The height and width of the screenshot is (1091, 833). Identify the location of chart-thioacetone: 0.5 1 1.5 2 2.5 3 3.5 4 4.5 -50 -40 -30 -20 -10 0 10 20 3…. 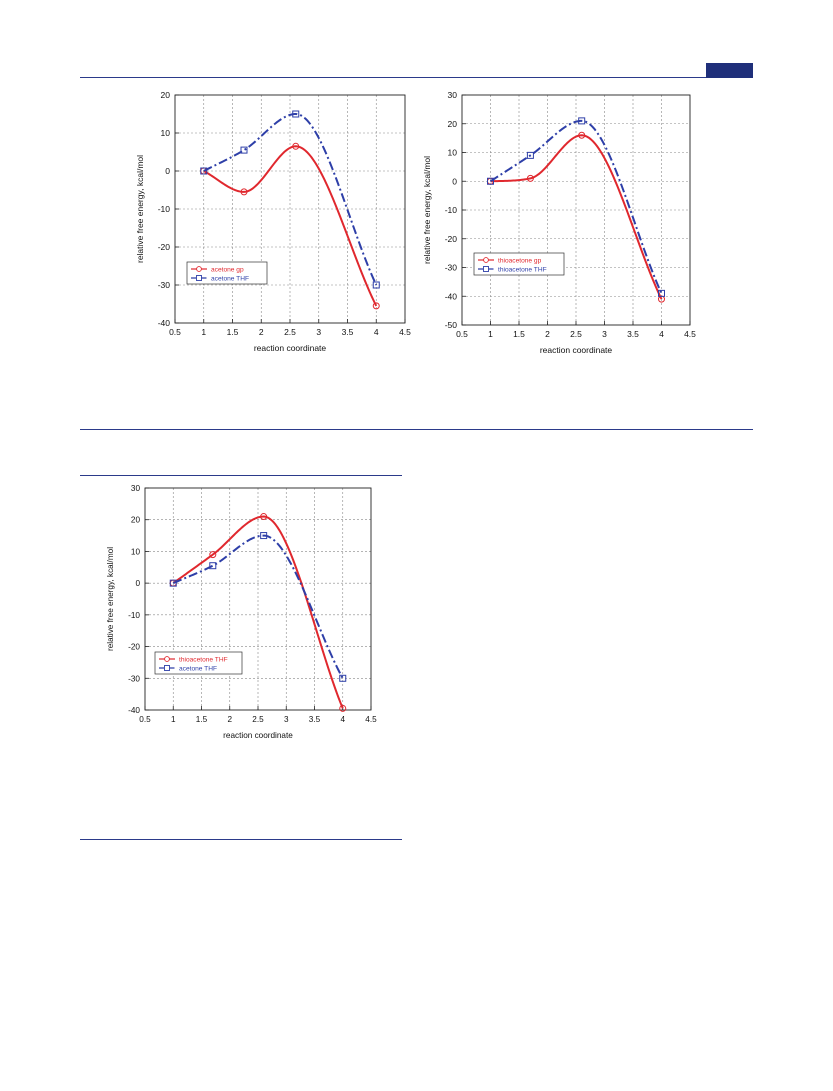
(559, 222).